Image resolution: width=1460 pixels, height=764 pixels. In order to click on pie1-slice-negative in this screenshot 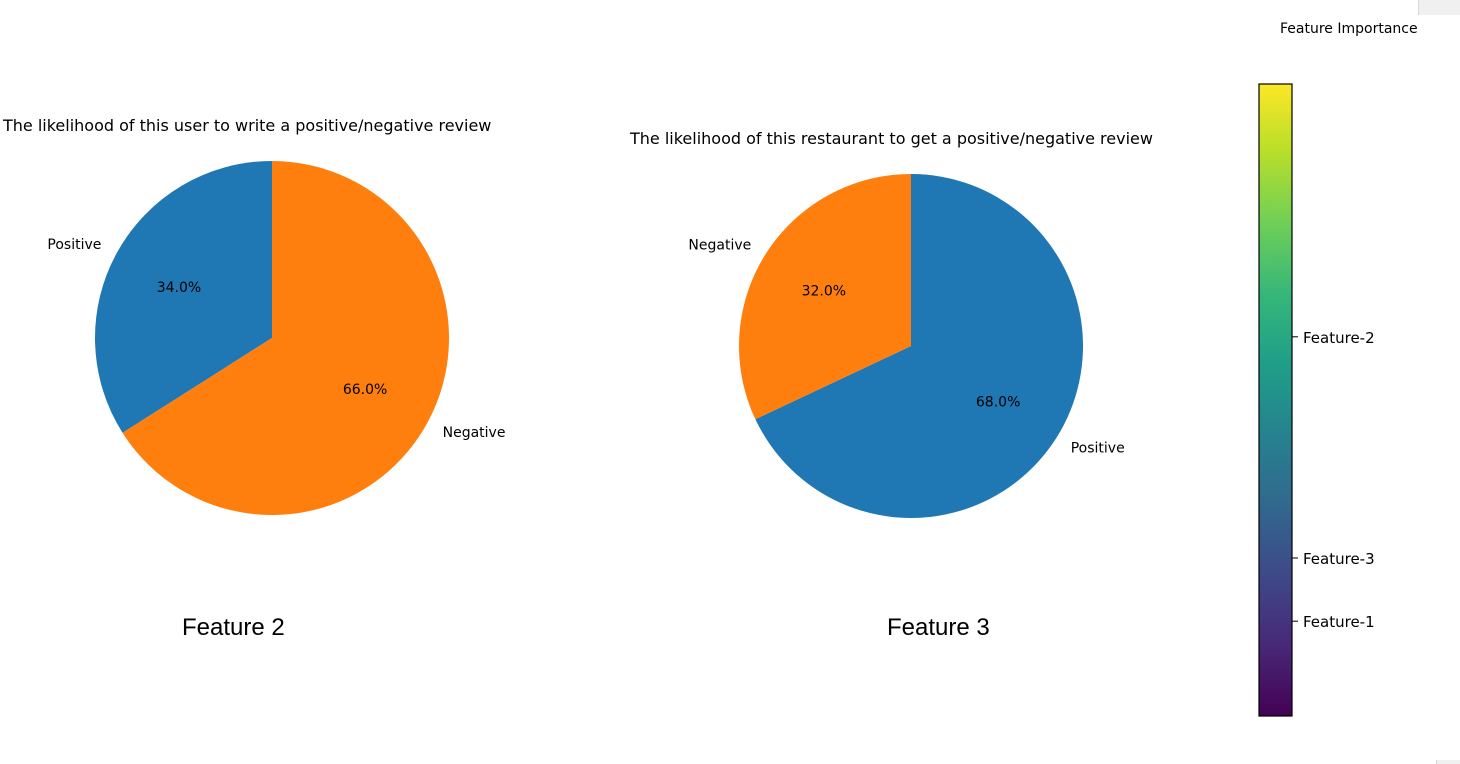, I will do `click(286, 338)`.